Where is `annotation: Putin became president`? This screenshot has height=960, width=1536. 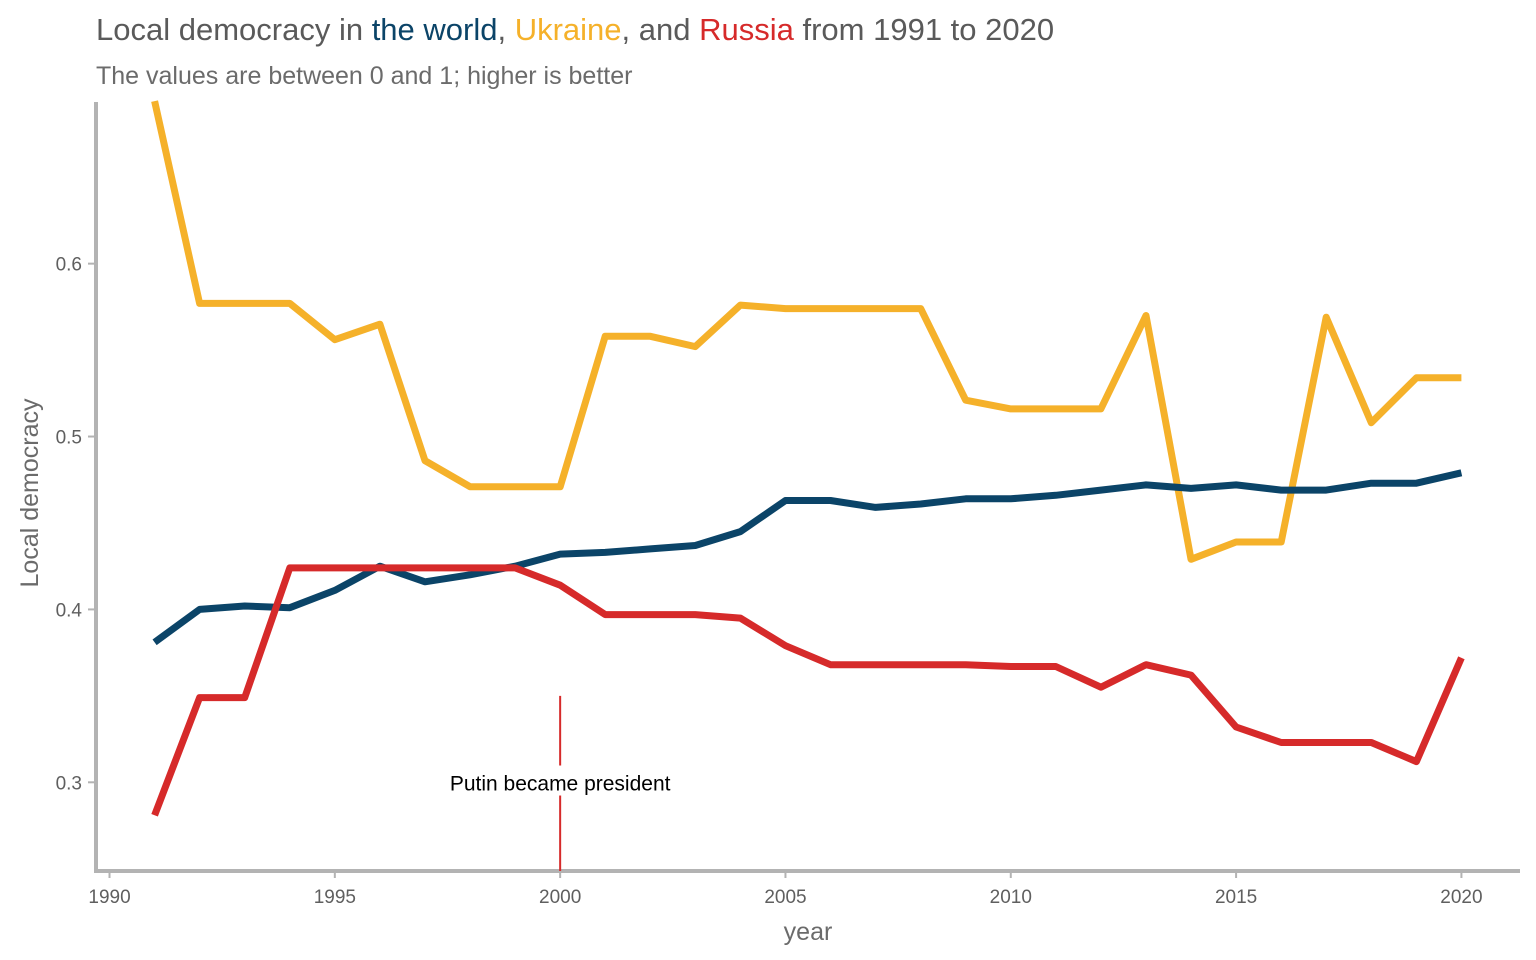
annotation: Putin became president is located at coordinates (560, 783).